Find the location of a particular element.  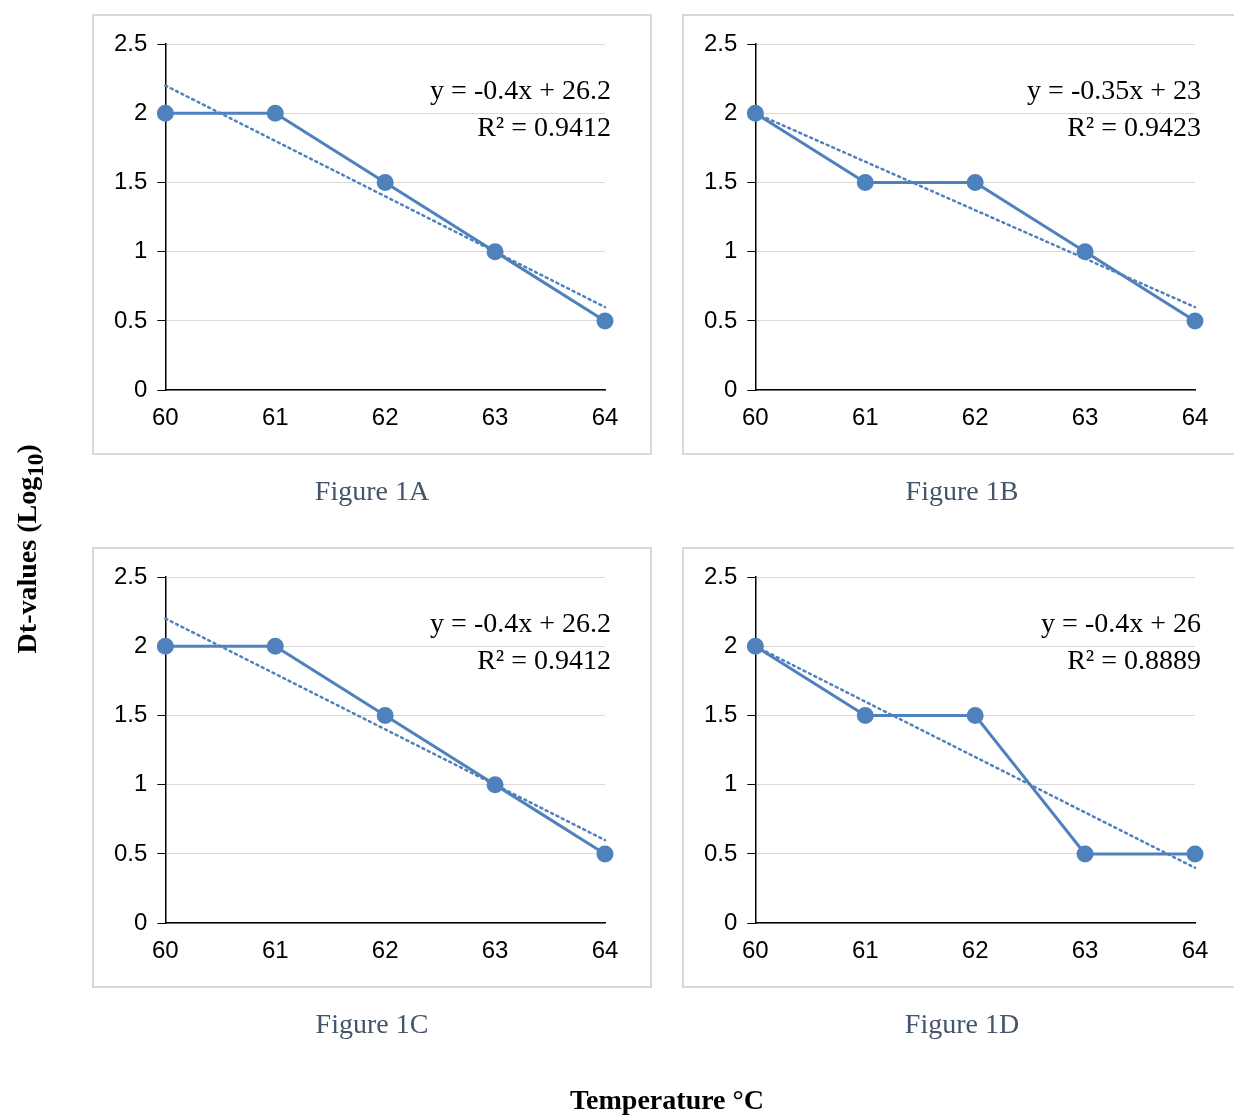

annotation: R² = 0.9423 is located at coordinates (1134, 127).